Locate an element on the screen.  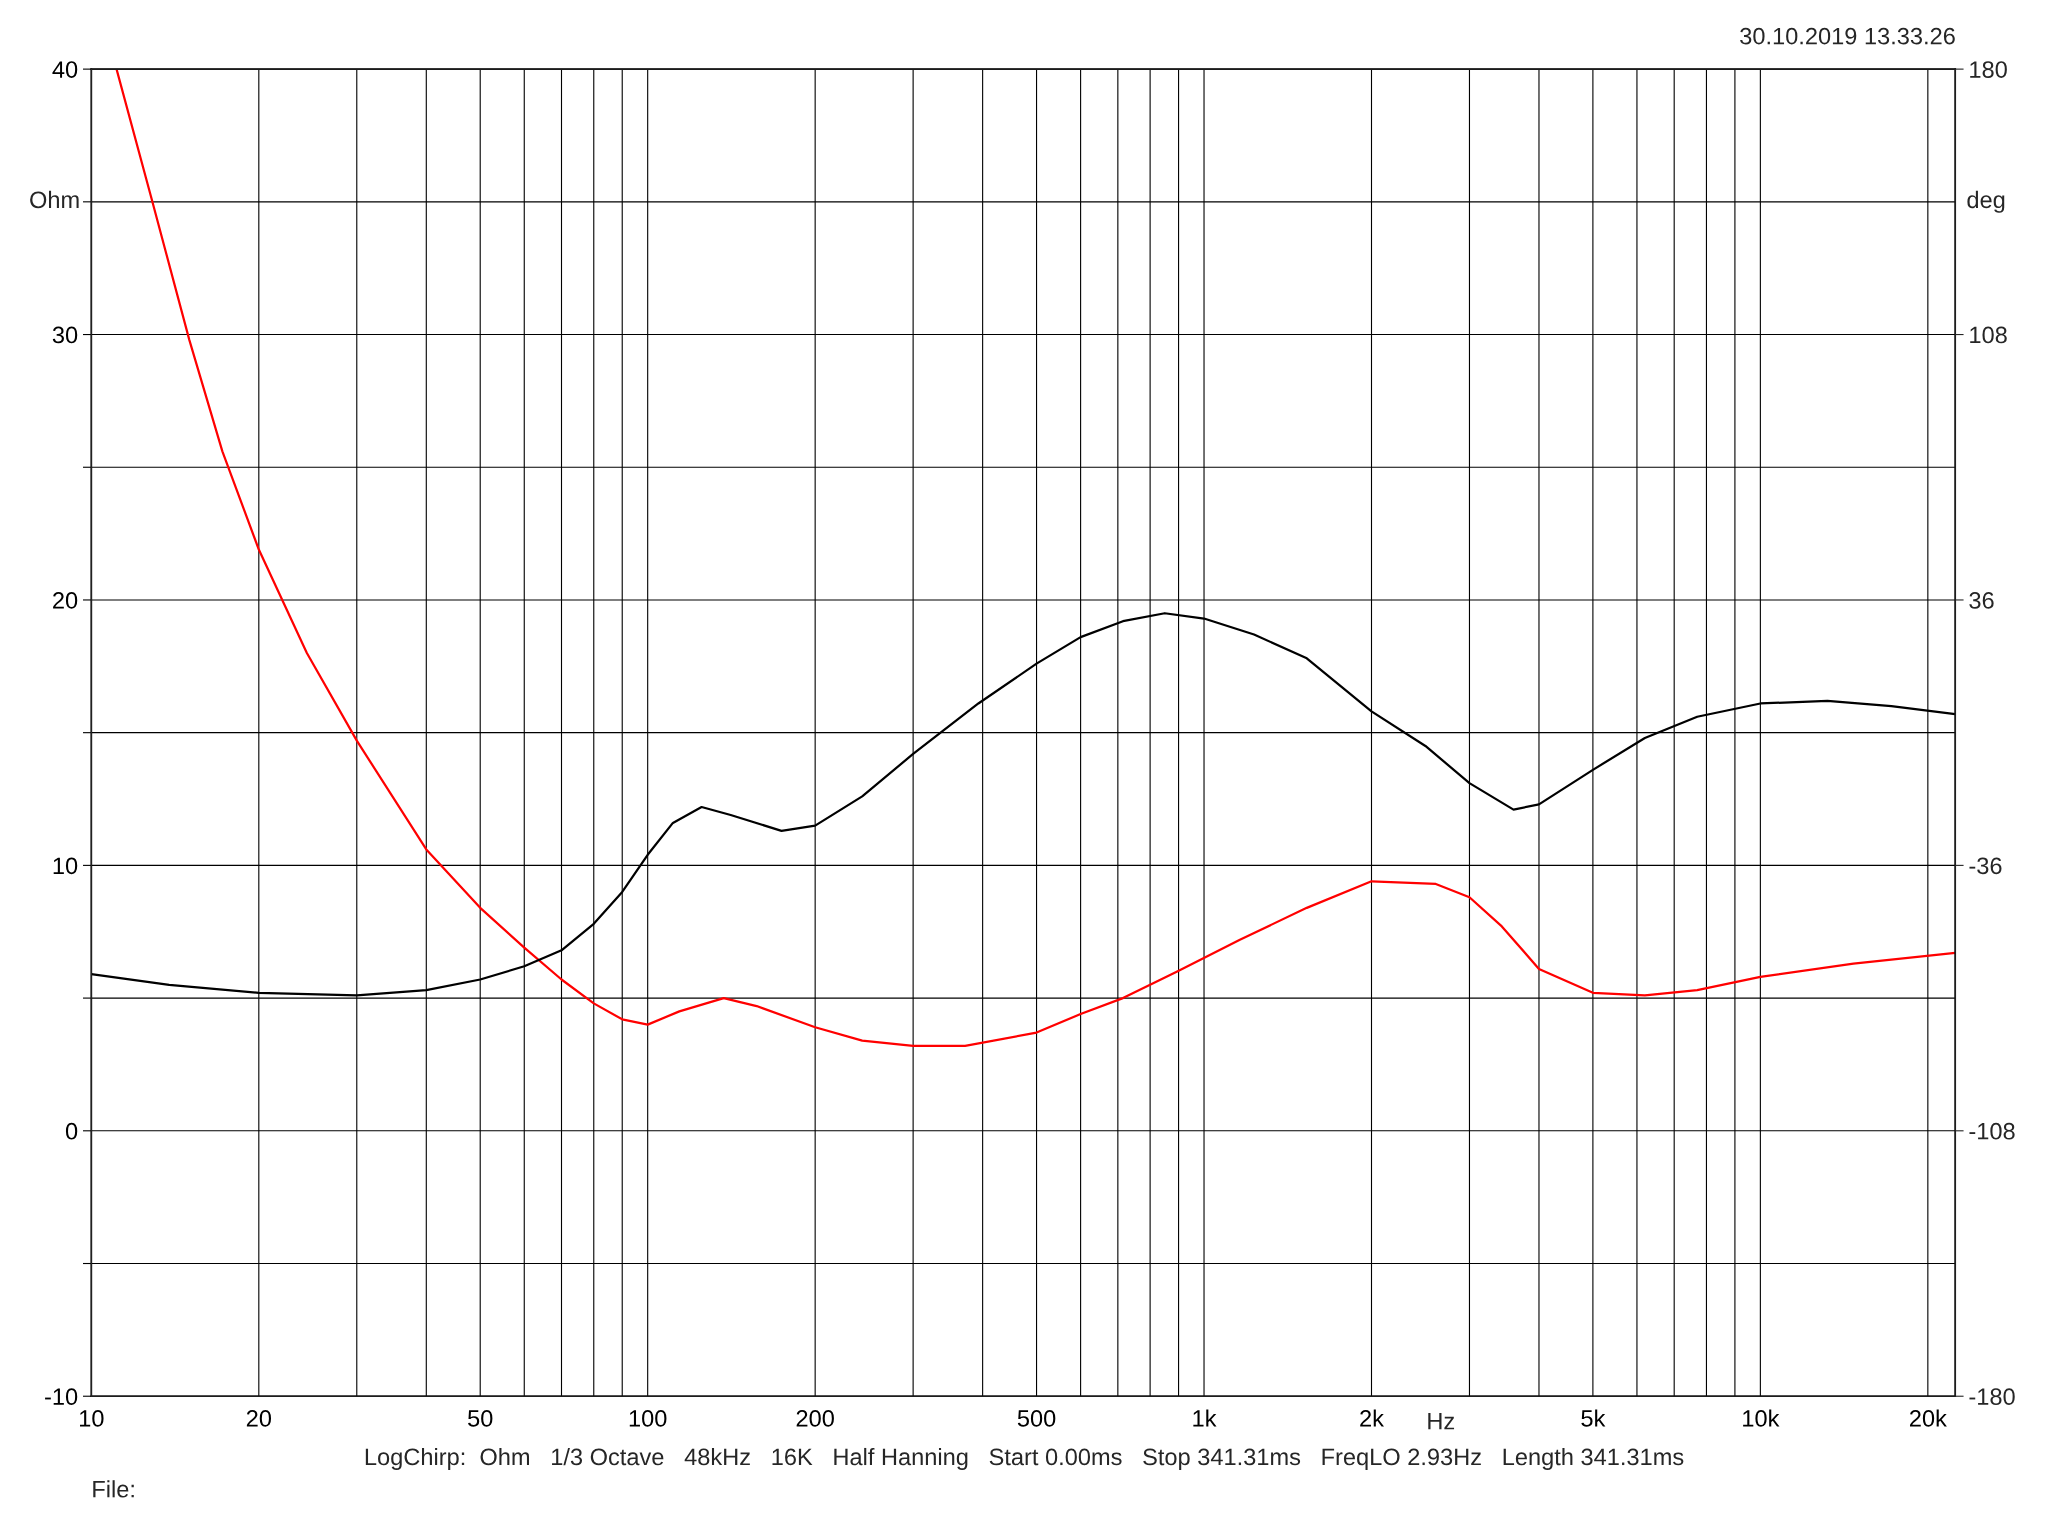
x-tick-label: 50 is located at coordinates (480, 1418).